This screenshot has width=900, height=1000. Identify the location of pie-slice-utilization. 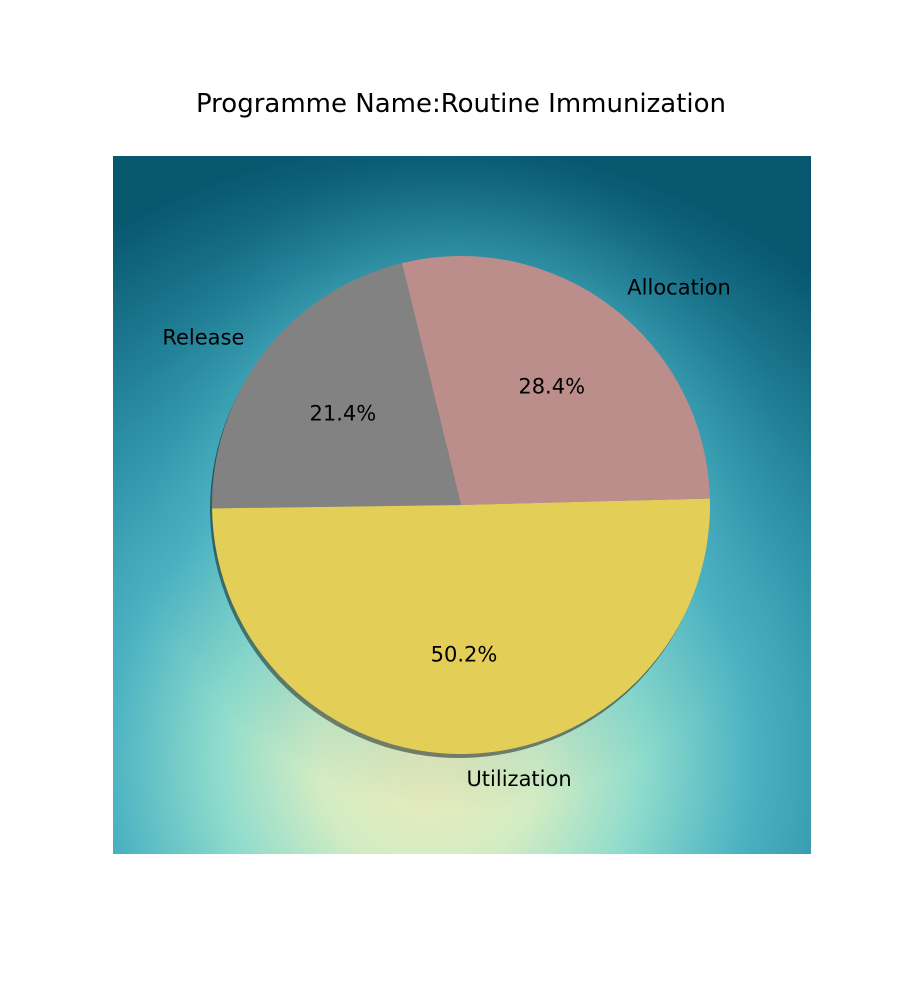
(461, 626).